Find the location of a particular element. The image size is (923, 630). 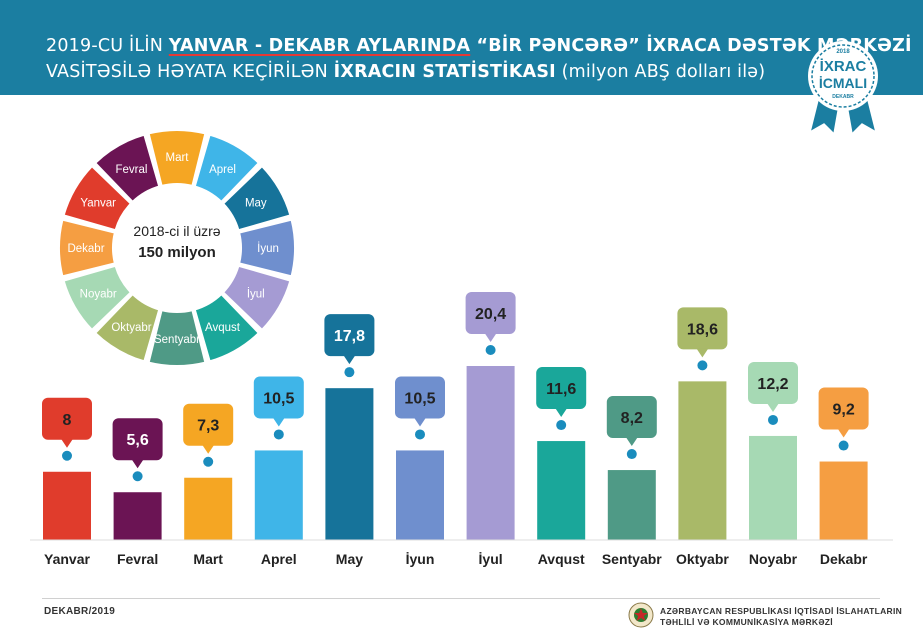

ring-segment-yanvar is located at coordinates (97, 198).